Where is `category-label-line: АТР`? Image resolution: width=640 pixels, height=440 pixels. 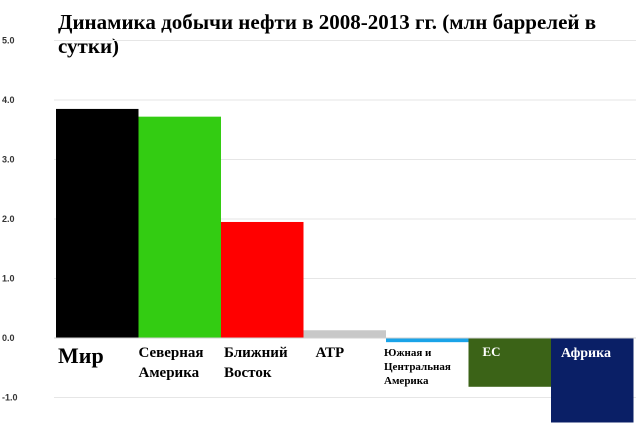 category-label-line: АТР is located at coordinates (330, 353).